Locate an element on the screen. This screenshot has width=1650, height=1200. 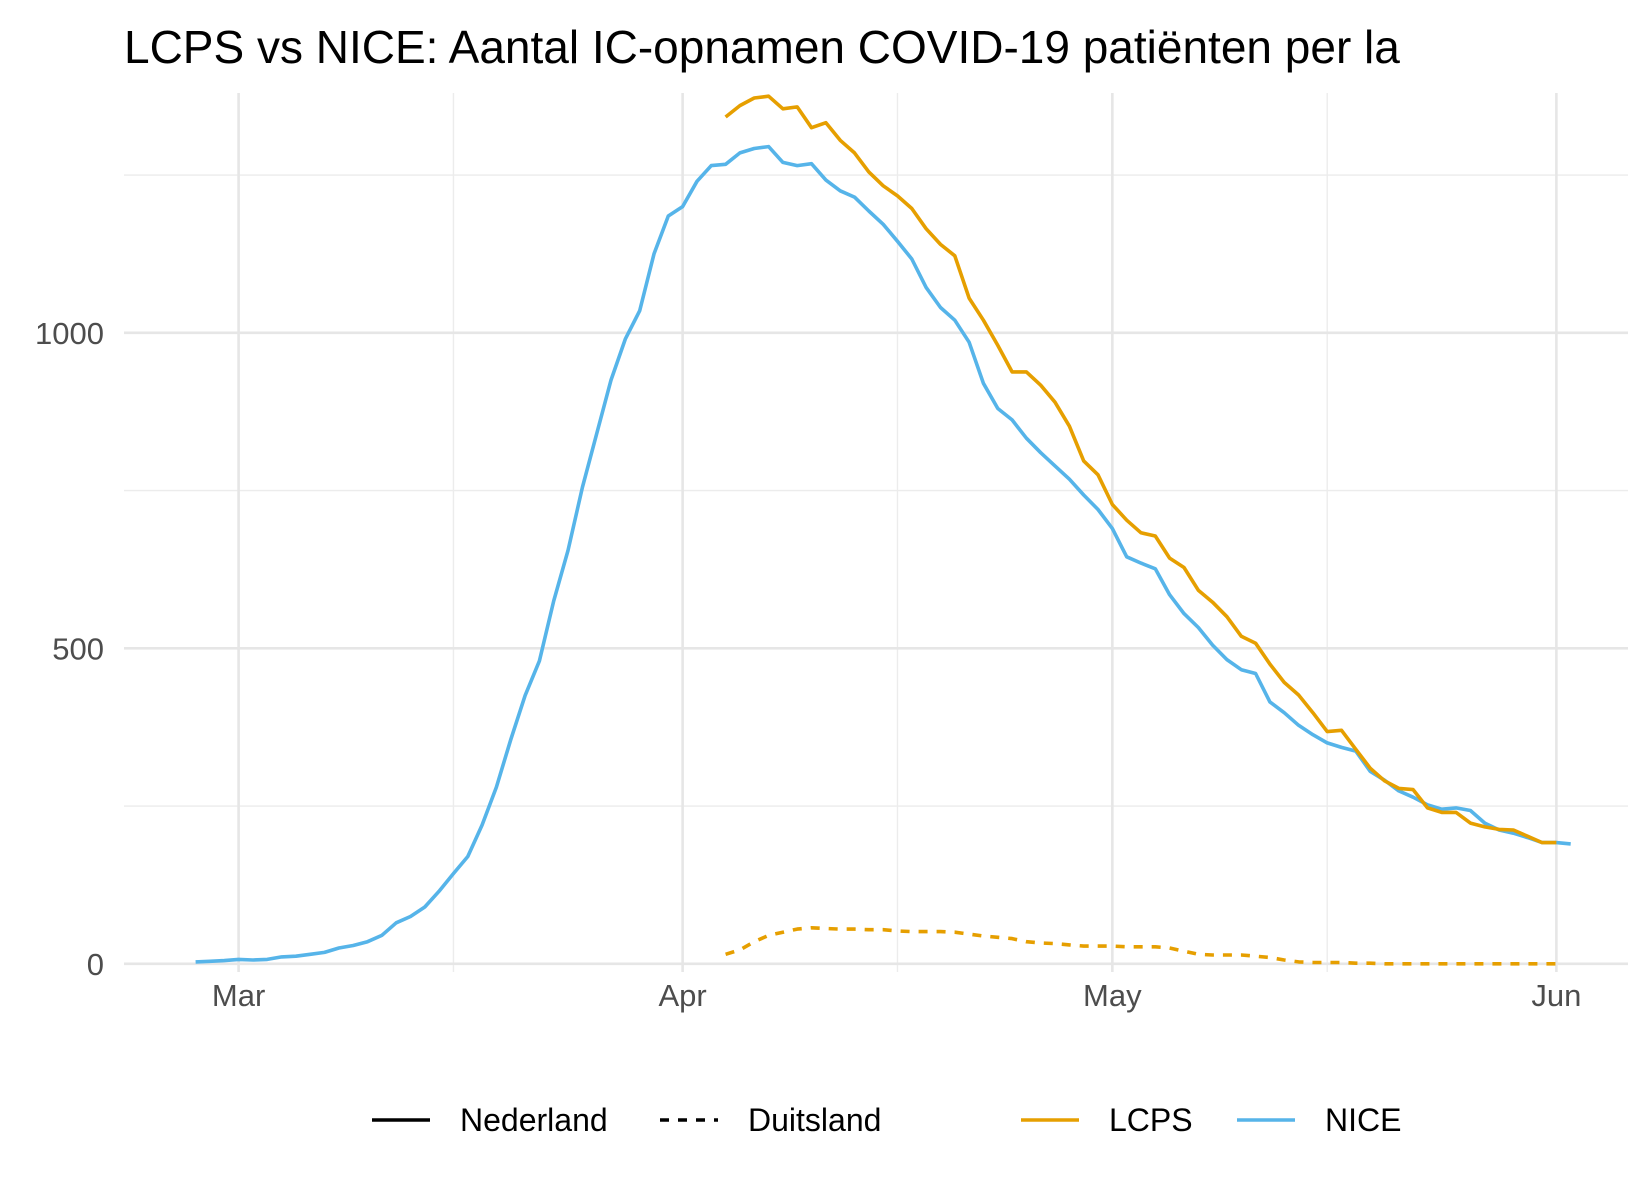
y-tick-label: 0 is located at coordinates (95, 964).